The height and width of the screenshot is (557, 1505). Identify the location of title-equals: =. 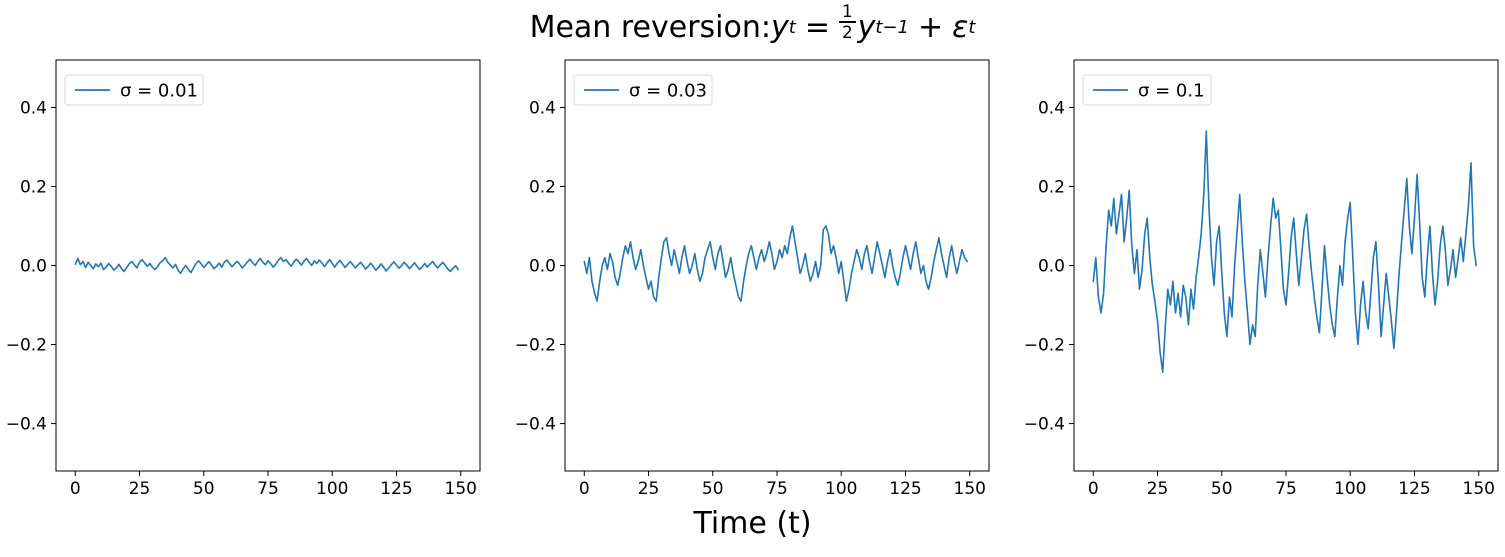
(817, 27).